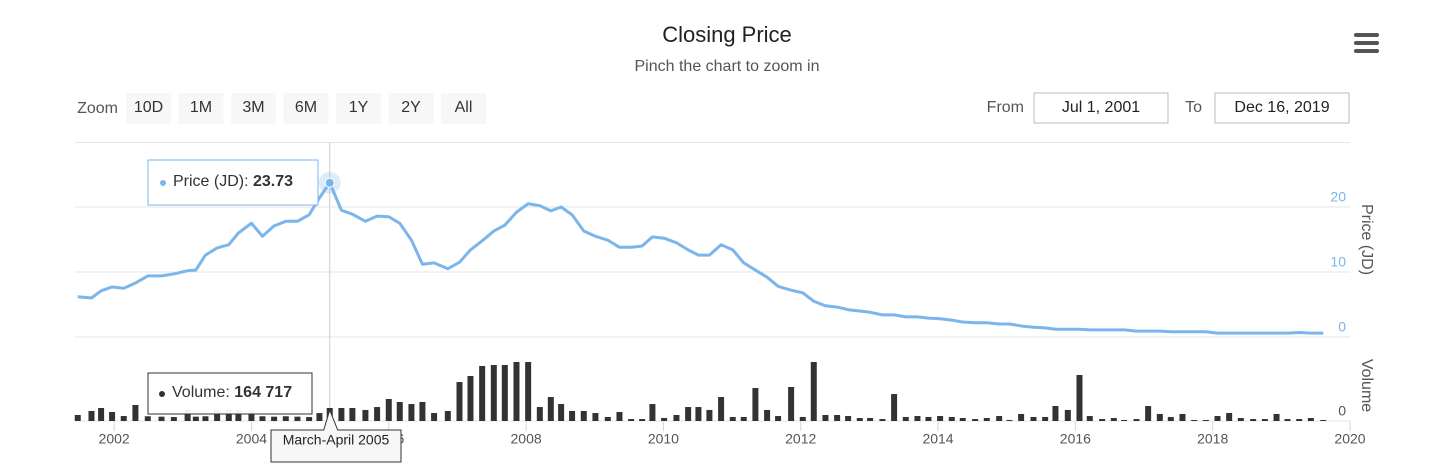 Image resolution: width=1456 pixels, height=476 pixels. What do you see at coordinates (937, 439) in the screenshot?
I see `x-tick-label: 2014` at bounding box center [937, 439].